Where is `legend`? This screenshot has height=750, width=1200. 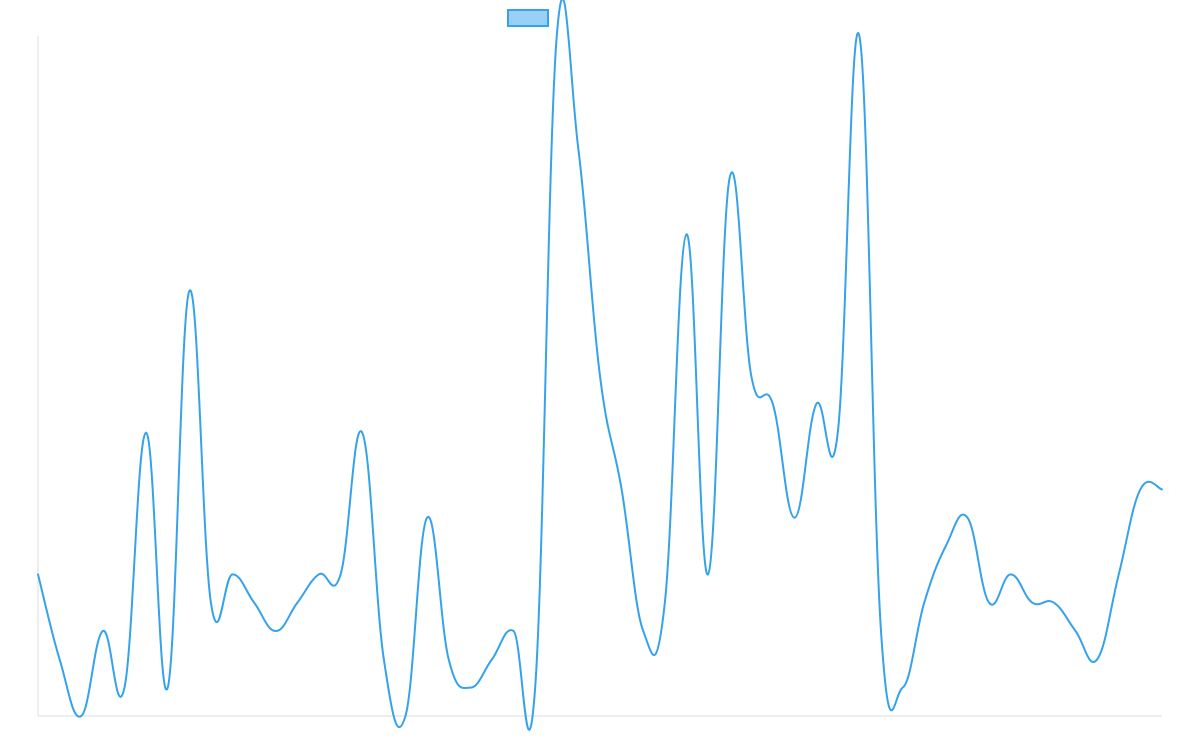
legend is located at coordinates (528, 18).